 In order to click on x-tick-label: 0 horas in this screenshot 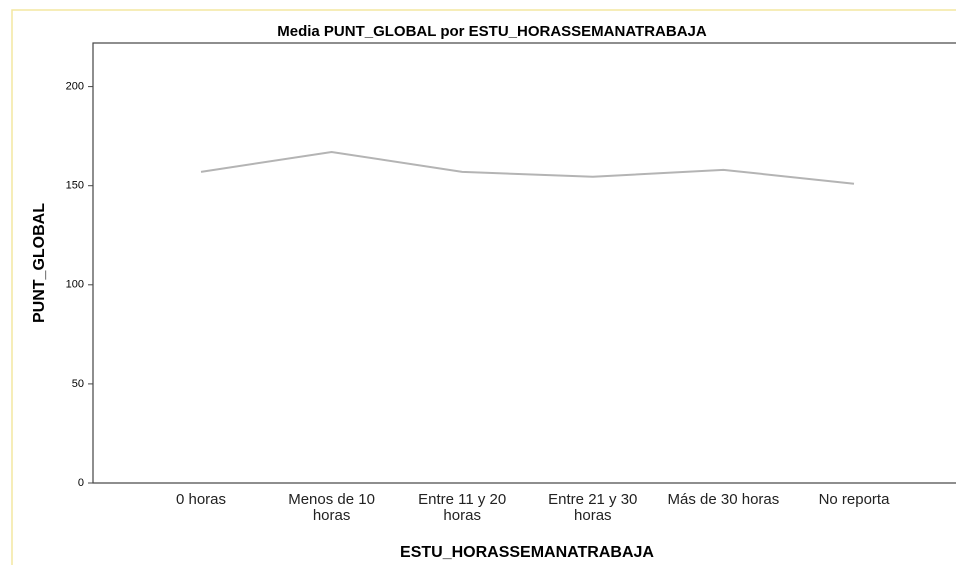, I will do `click(201, 499)`.